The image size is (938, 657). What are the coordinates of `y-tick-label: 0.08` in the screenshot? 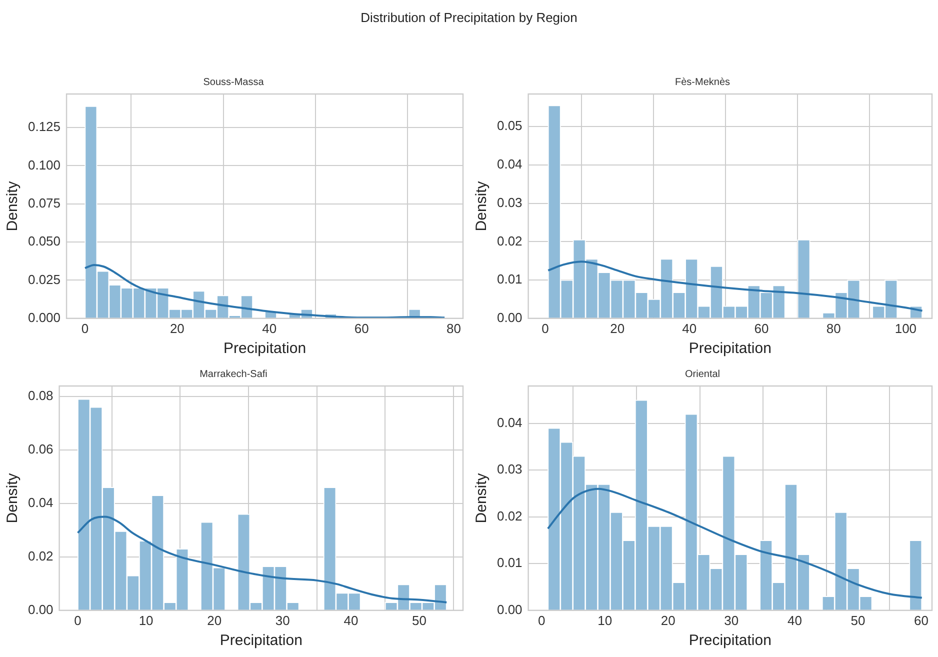 It's located at (41, 396).